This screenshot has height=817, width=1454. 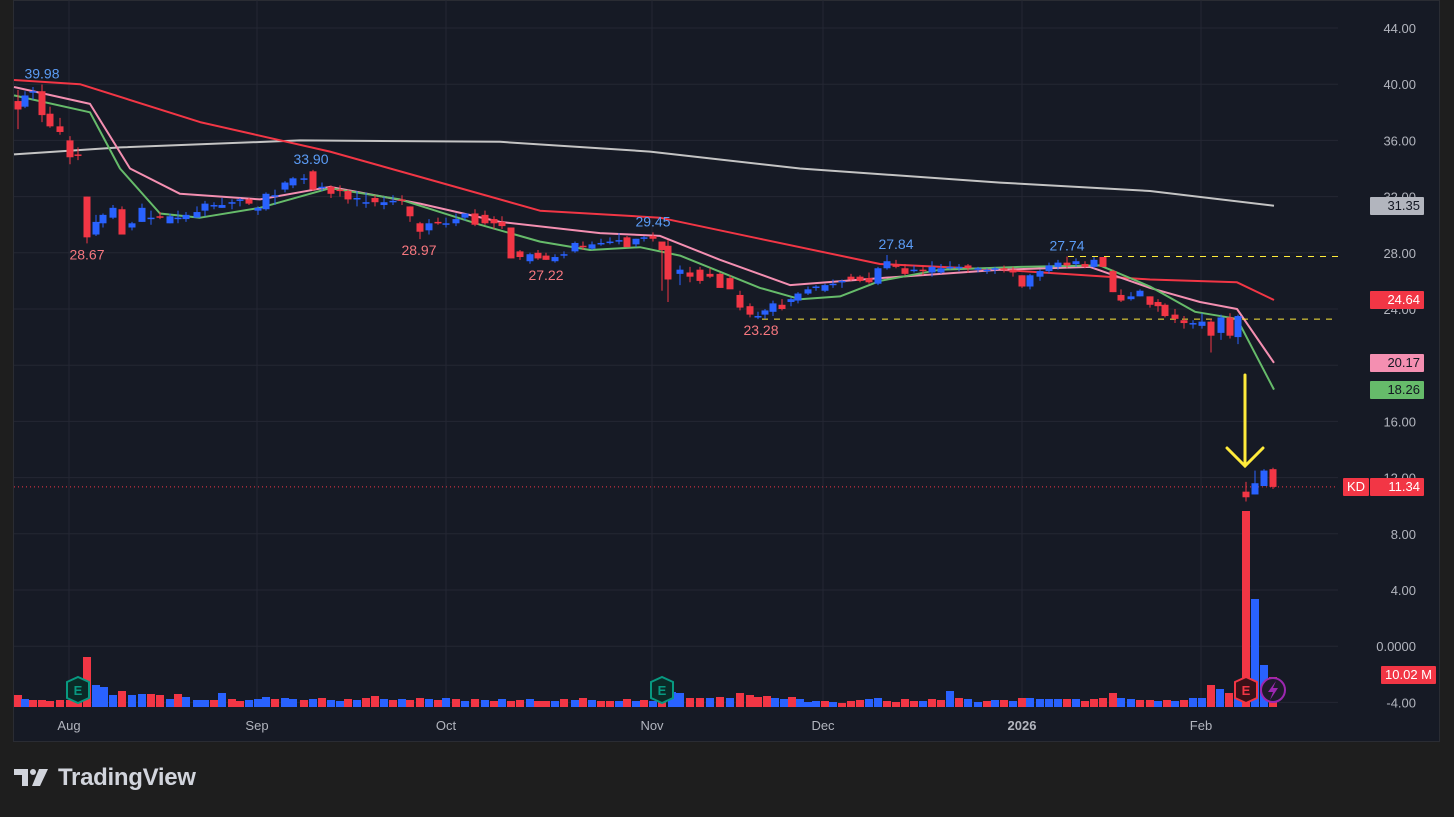 I want to click on time-axis: Aug Sep Oct Nov Dec 2026 Feb, so click(x=634, y=725).